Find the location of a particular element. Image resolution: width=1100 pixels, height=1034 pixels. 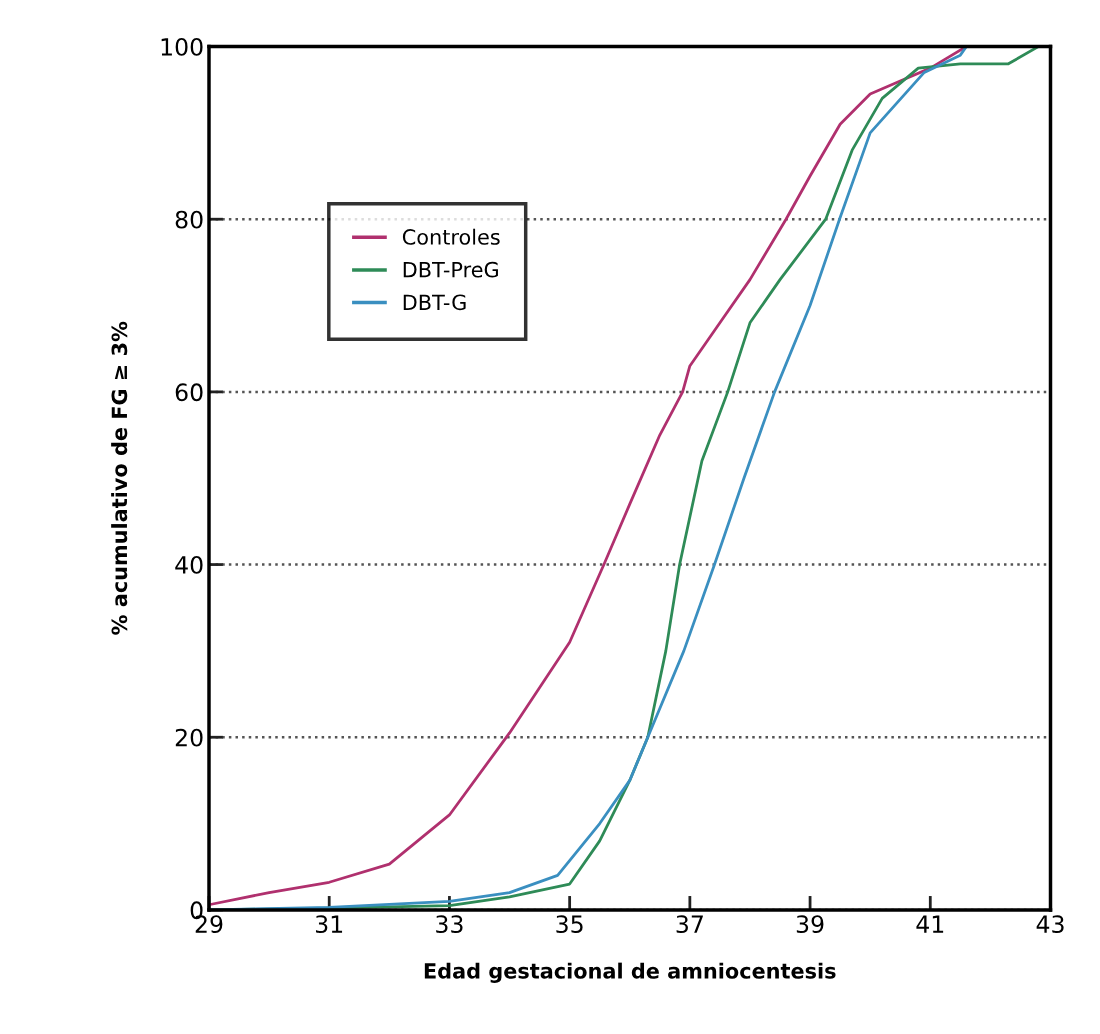

y-tick-label: 40 is located at coordinates (189, 565).